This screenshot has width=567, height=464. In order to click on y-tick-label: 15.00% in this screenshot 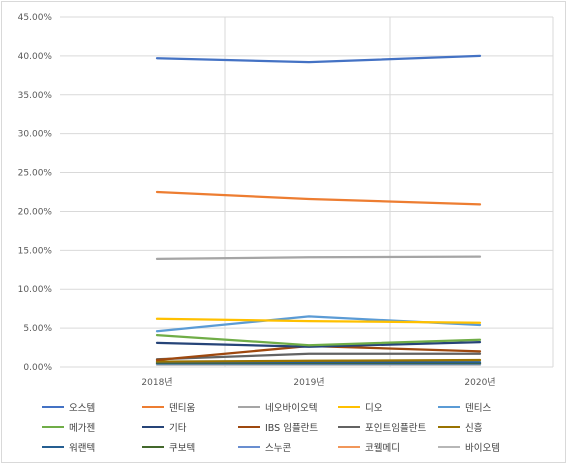, I will do `click(35, 251)`.